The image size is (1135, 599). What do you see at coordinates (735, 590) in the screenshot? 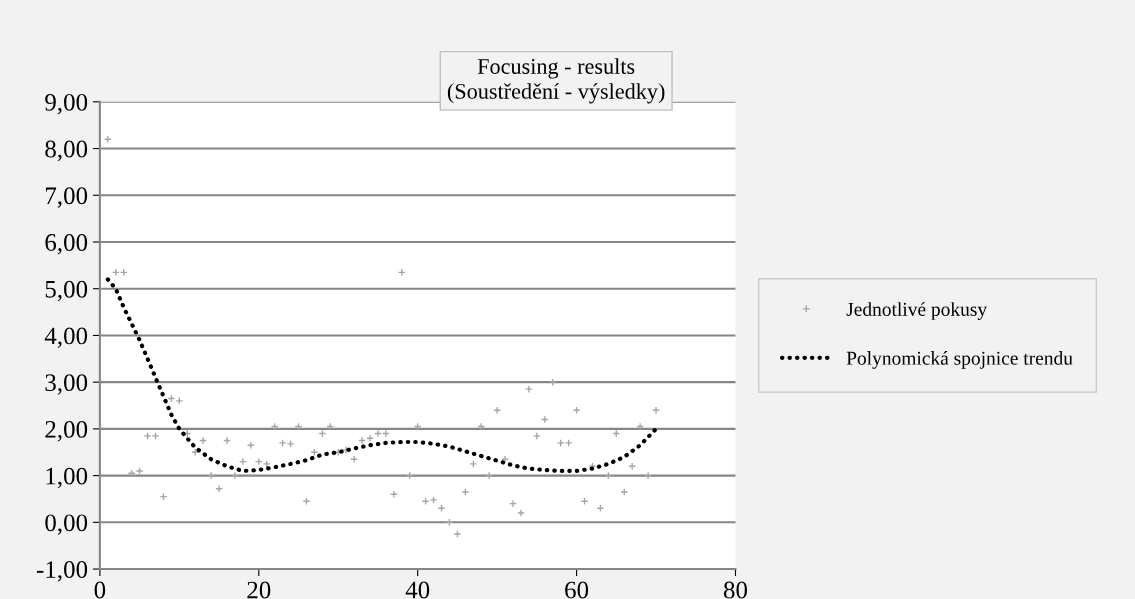
I see `x-tick-label: 80` at bounding box center [735, 590].